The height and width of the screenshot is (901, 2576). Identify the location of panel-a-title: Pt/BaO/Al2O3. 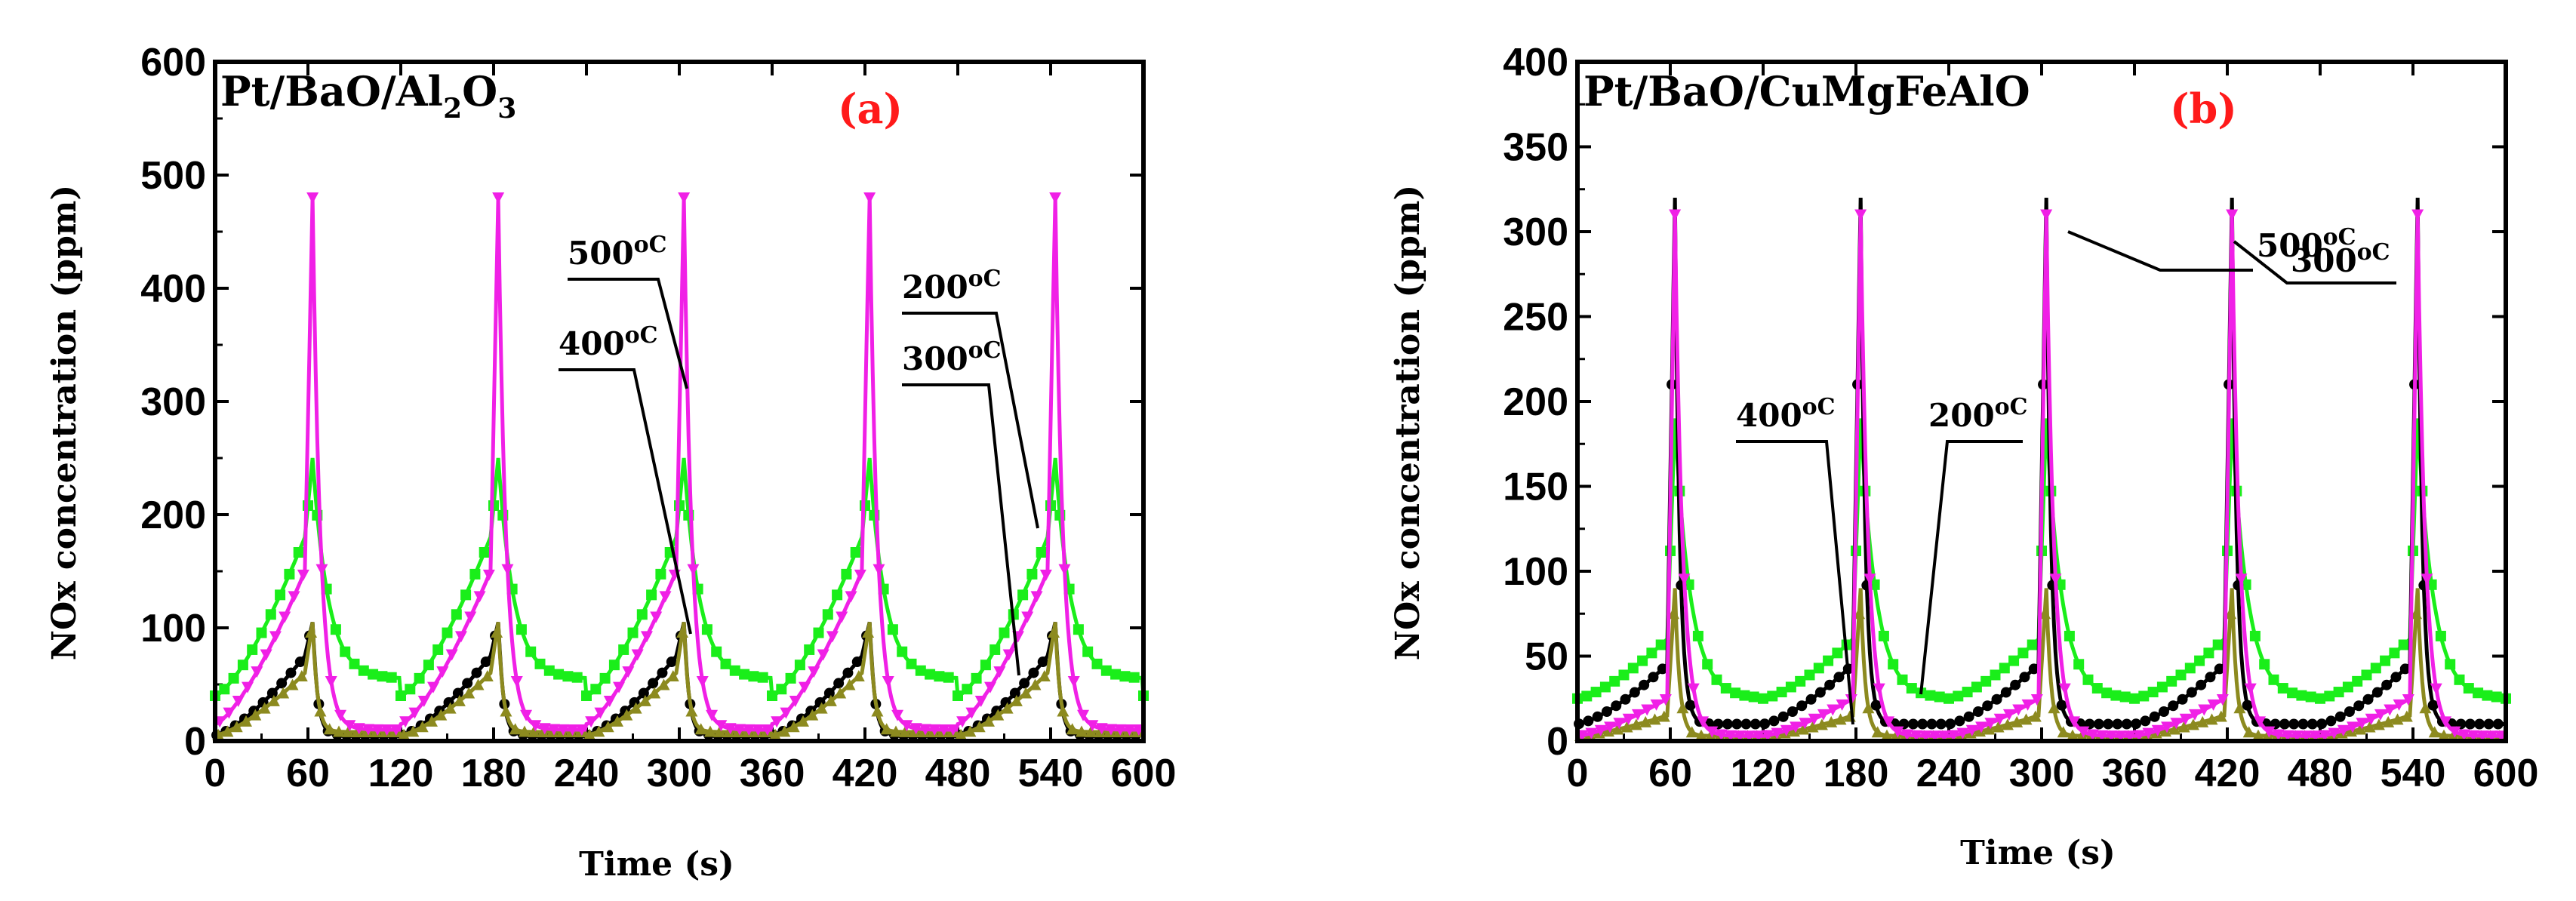
(368, 96).